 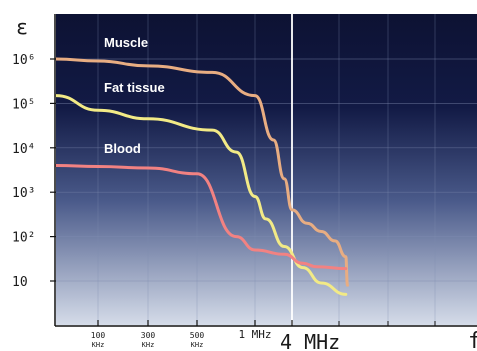 I want to click on x-tick-label: 500, so click(x=197, y=335).